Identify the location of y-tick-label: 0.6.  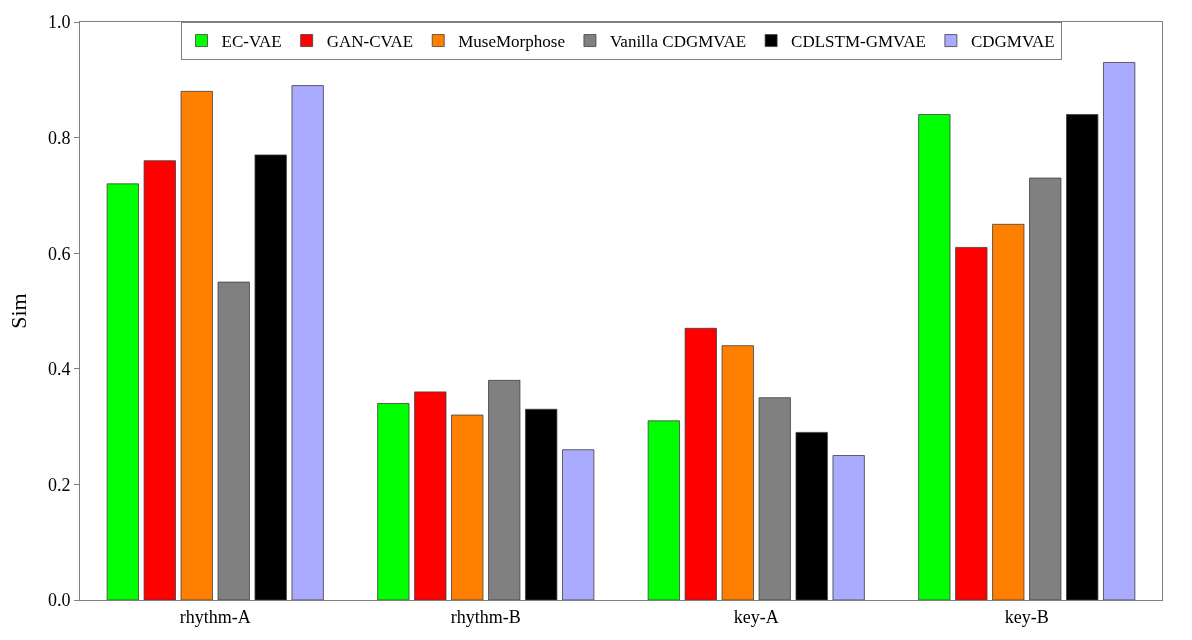
(59, 253).